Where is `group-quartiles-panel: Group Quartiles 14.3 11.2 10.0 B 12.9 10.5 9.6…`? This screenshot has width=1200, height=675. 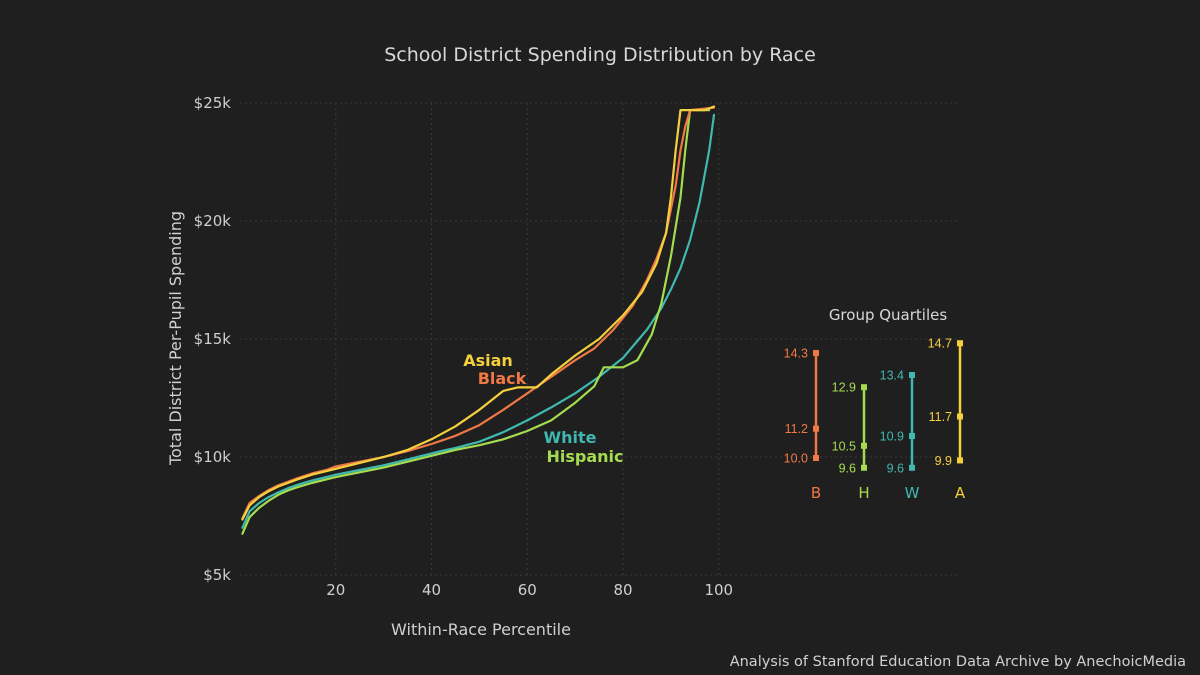 group-quartiles-panel: Group Quartiles 14.3 11.2 10.0 B 12.9 10.5 9.6… is located at coordinates (875, 404).